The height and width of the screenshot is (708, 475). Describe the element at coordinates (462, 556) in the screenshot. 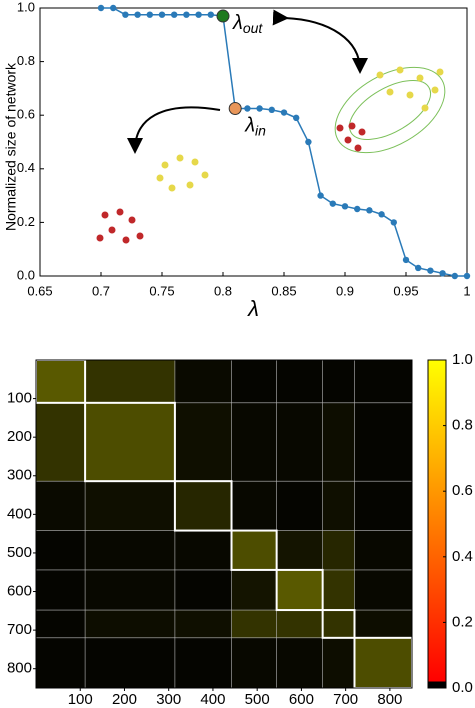

I see `colorbar-tick-label: 0.4` at that location.